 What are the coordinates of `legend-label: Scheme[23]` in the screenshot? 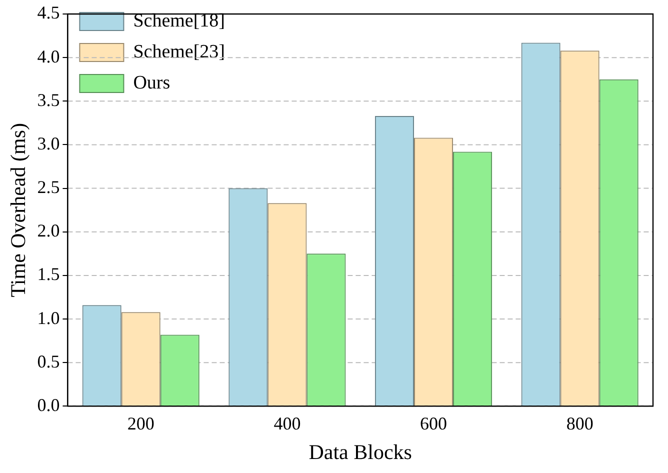 It's located at (179, 51).